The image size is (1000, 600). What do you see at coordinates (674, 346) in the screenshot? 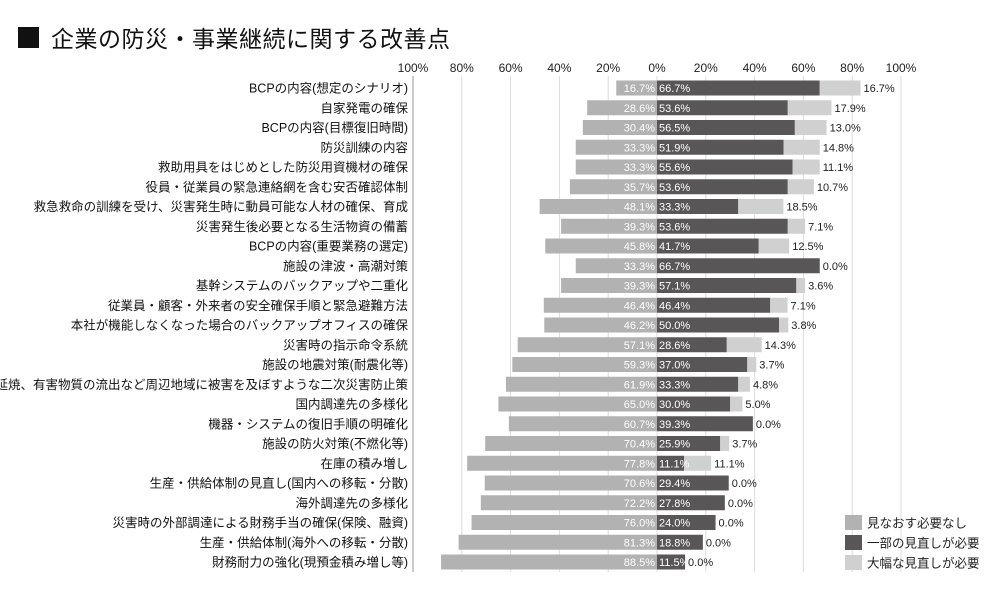
I see `data-label-partial: 28.6%` at bounding box center [674, 346].